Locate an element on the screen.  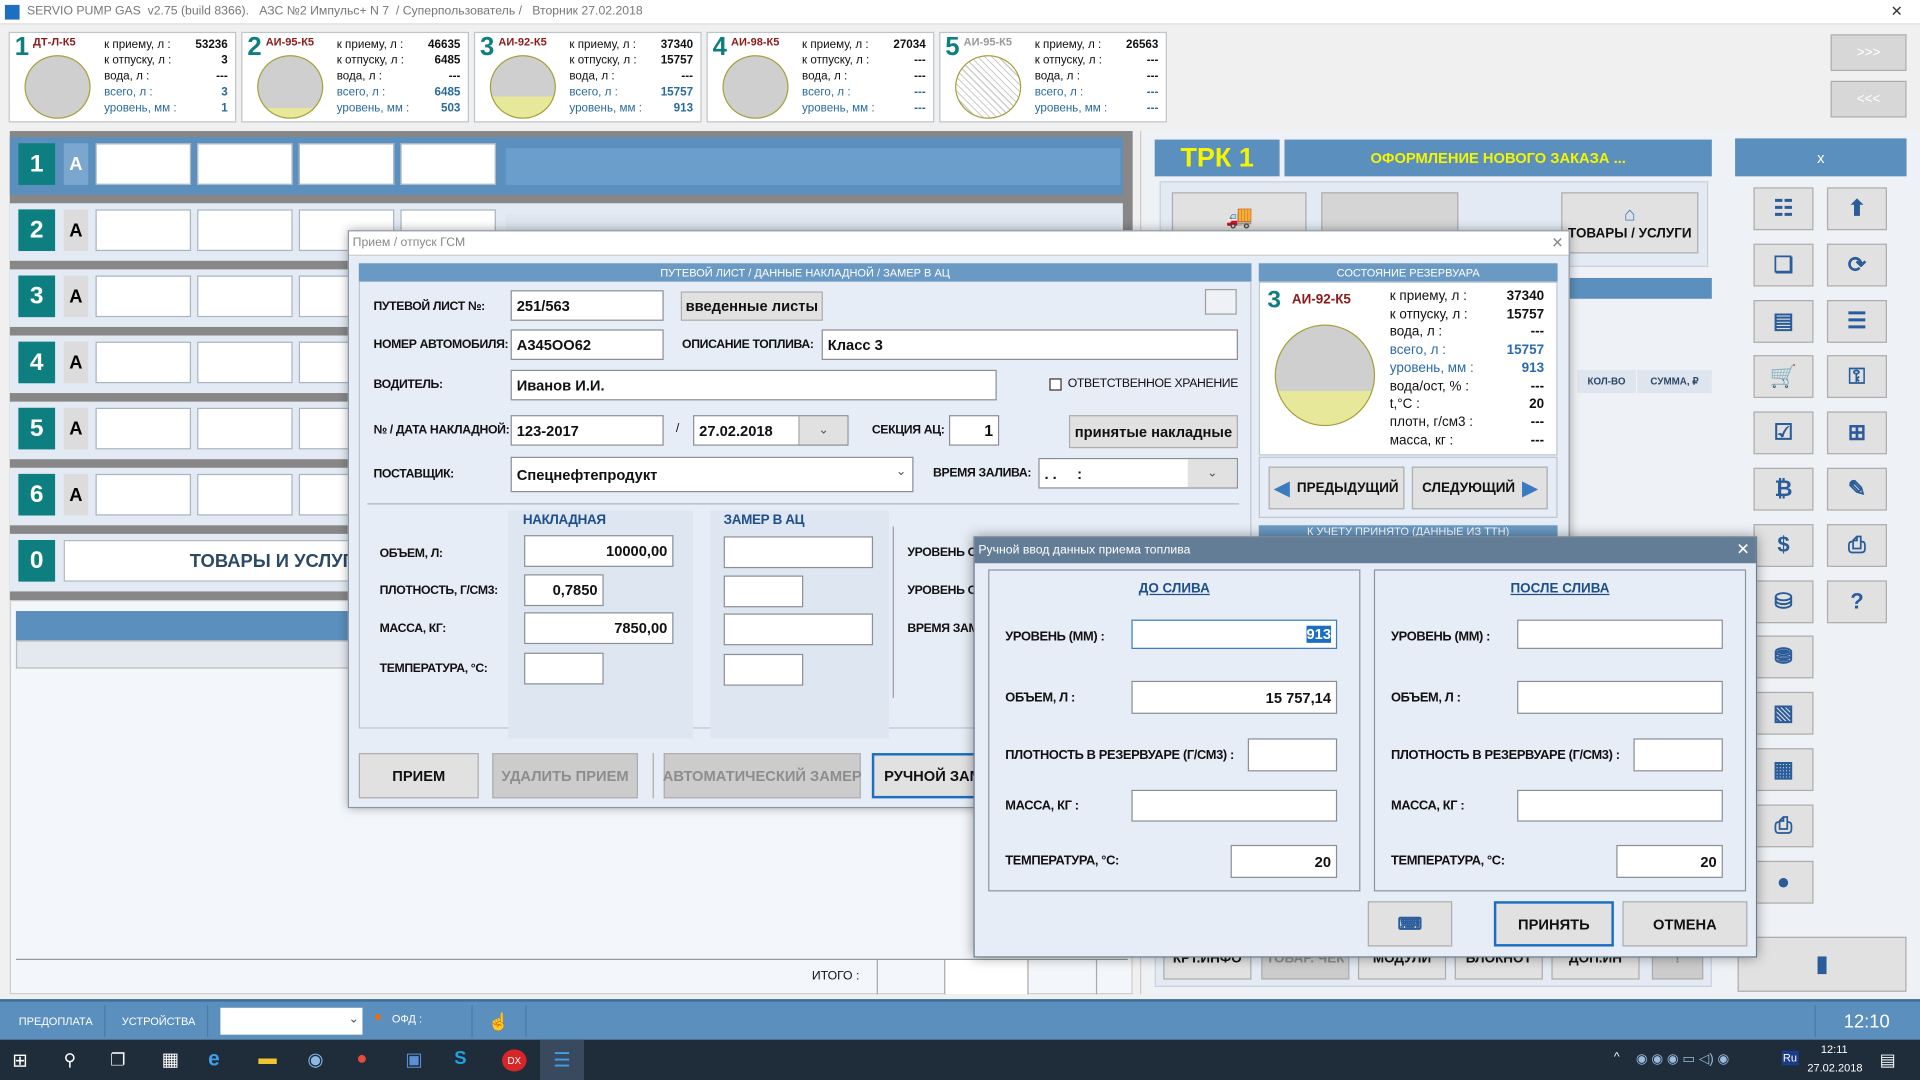
measure-temperature-input is located at coordinates (763, 669).